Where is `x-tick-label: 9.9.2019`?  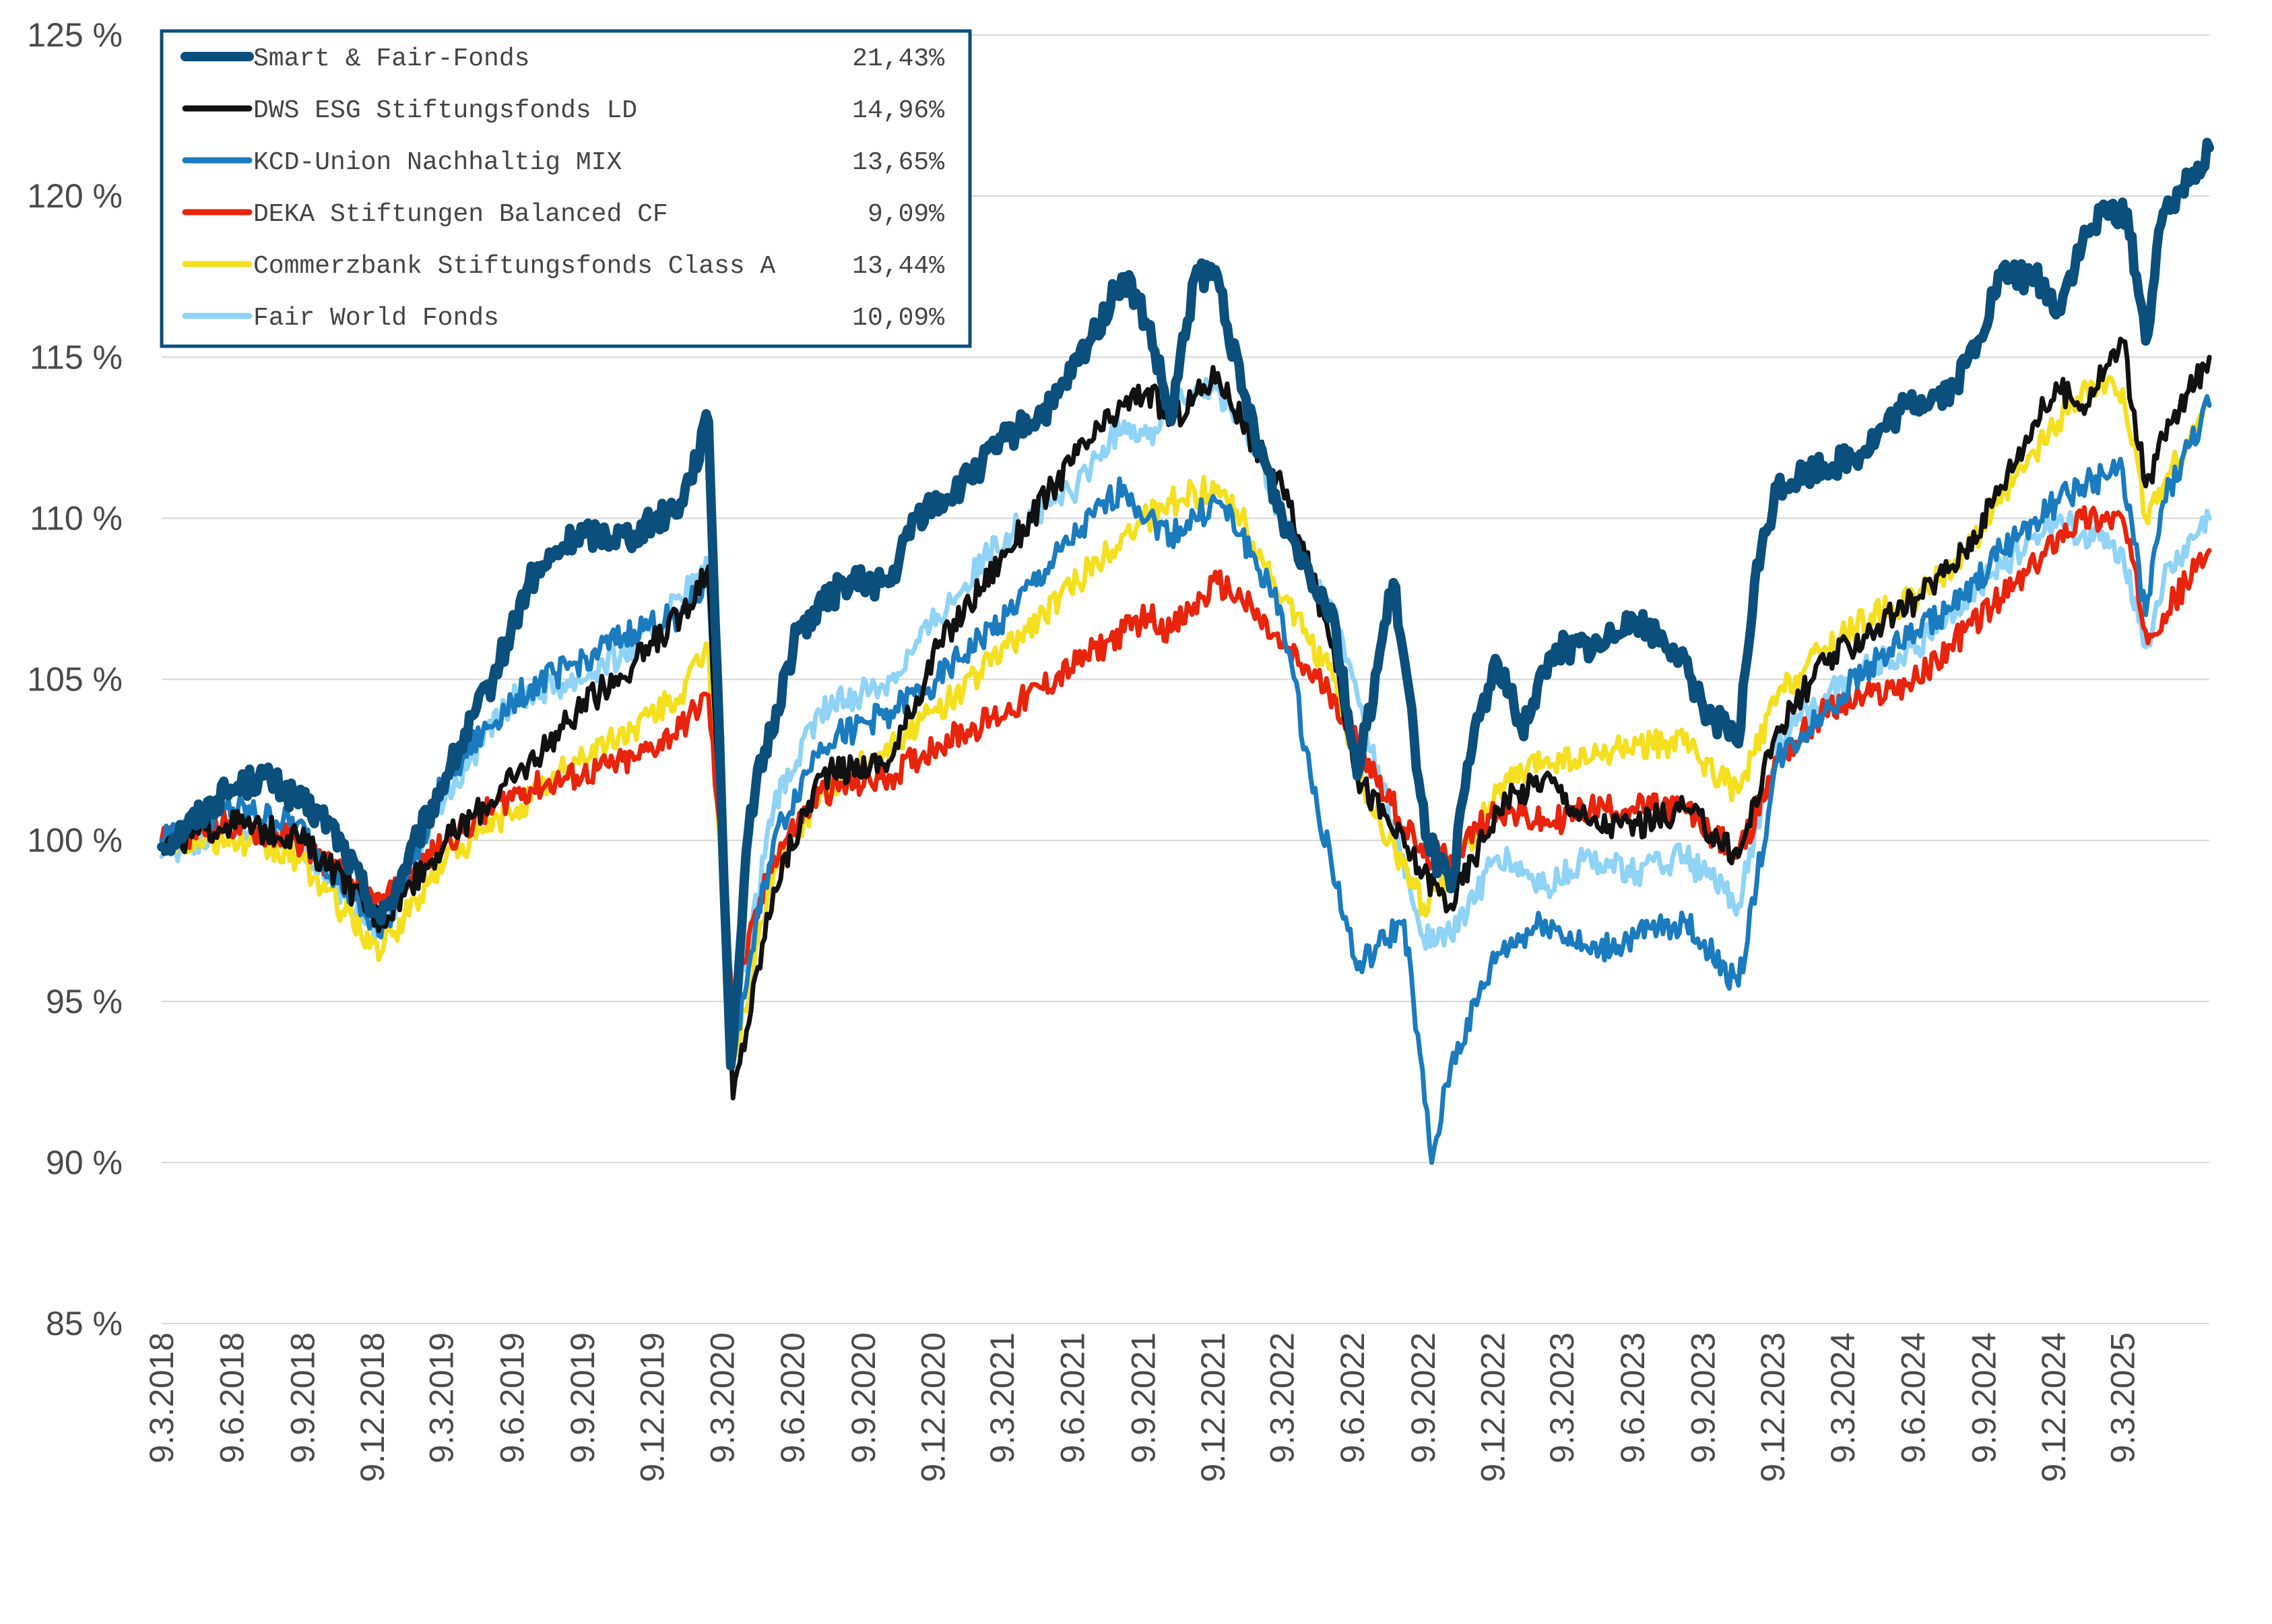 x-tick-label: 9.9.2019 is located at coordinates (583, 1398).